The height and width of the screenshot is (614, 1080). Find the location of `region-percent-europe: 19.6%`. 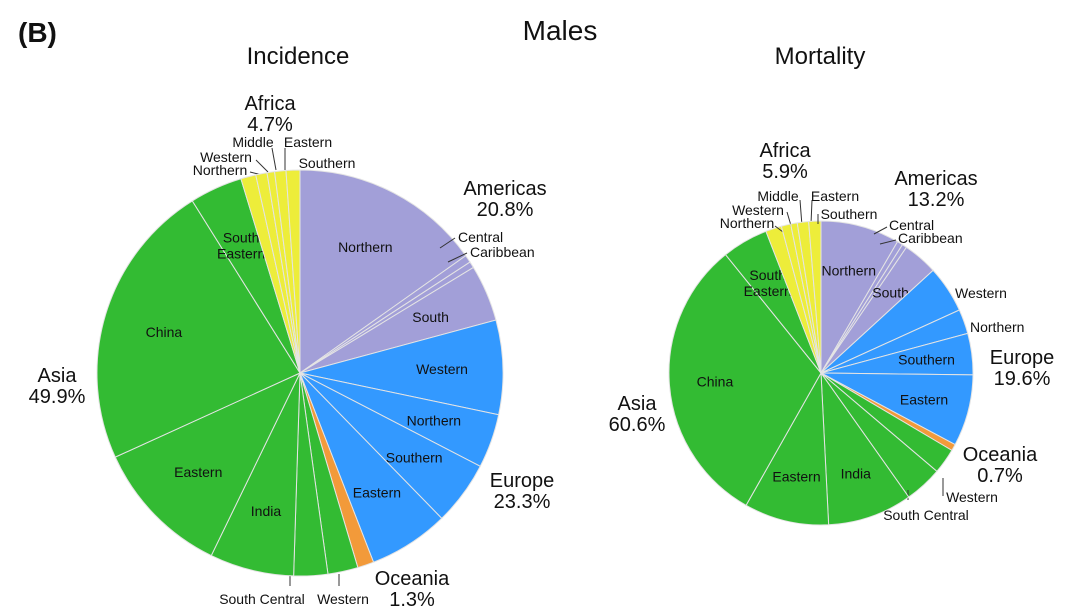

region-percent-europe: 19.6% is located at coordinates (1022, 379).